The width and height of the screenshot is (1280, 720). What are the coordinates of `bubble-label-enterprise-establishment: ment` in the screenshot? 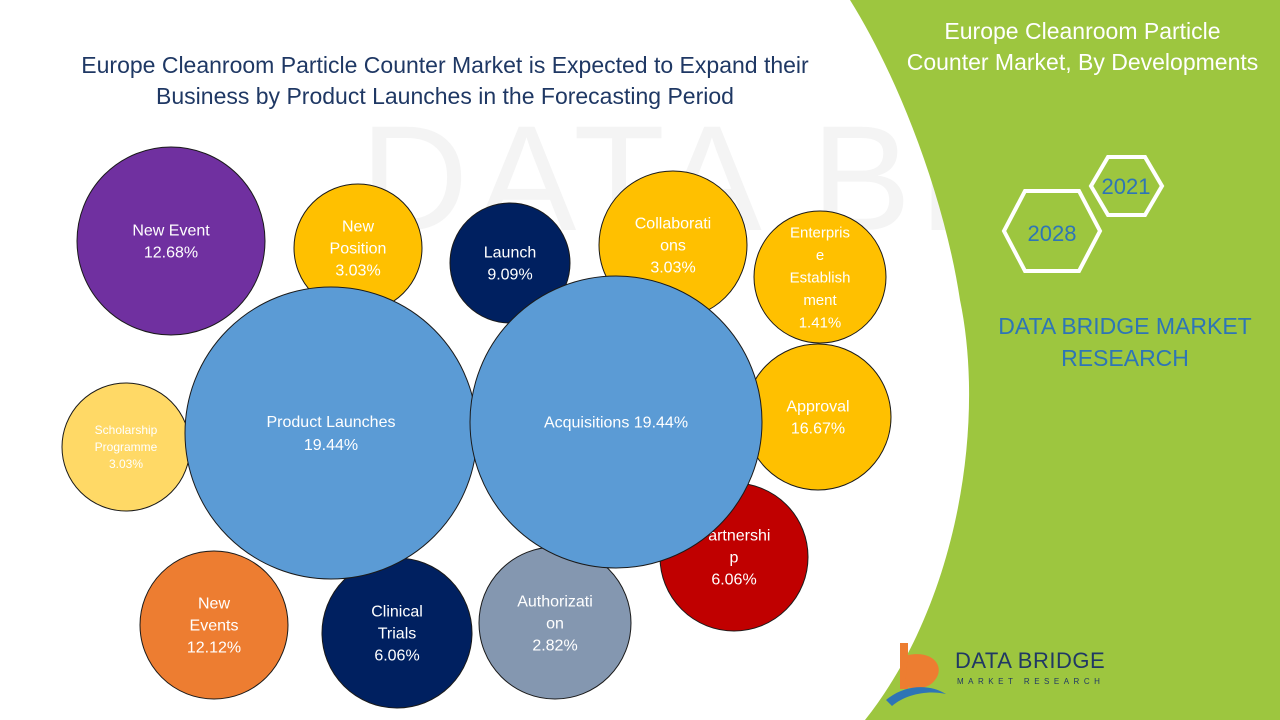 It's located at (820, 300).